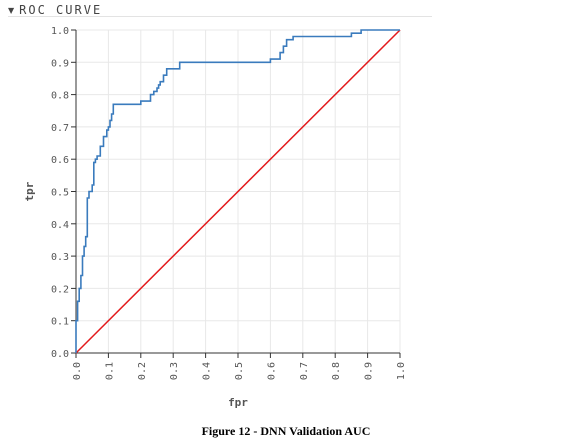 Image resolution: width=572 pixels, height=446 pixels. Describe the element at coordinates (60, 322) in the screenshot. I see `y-tick-label: 0.1` at that location.